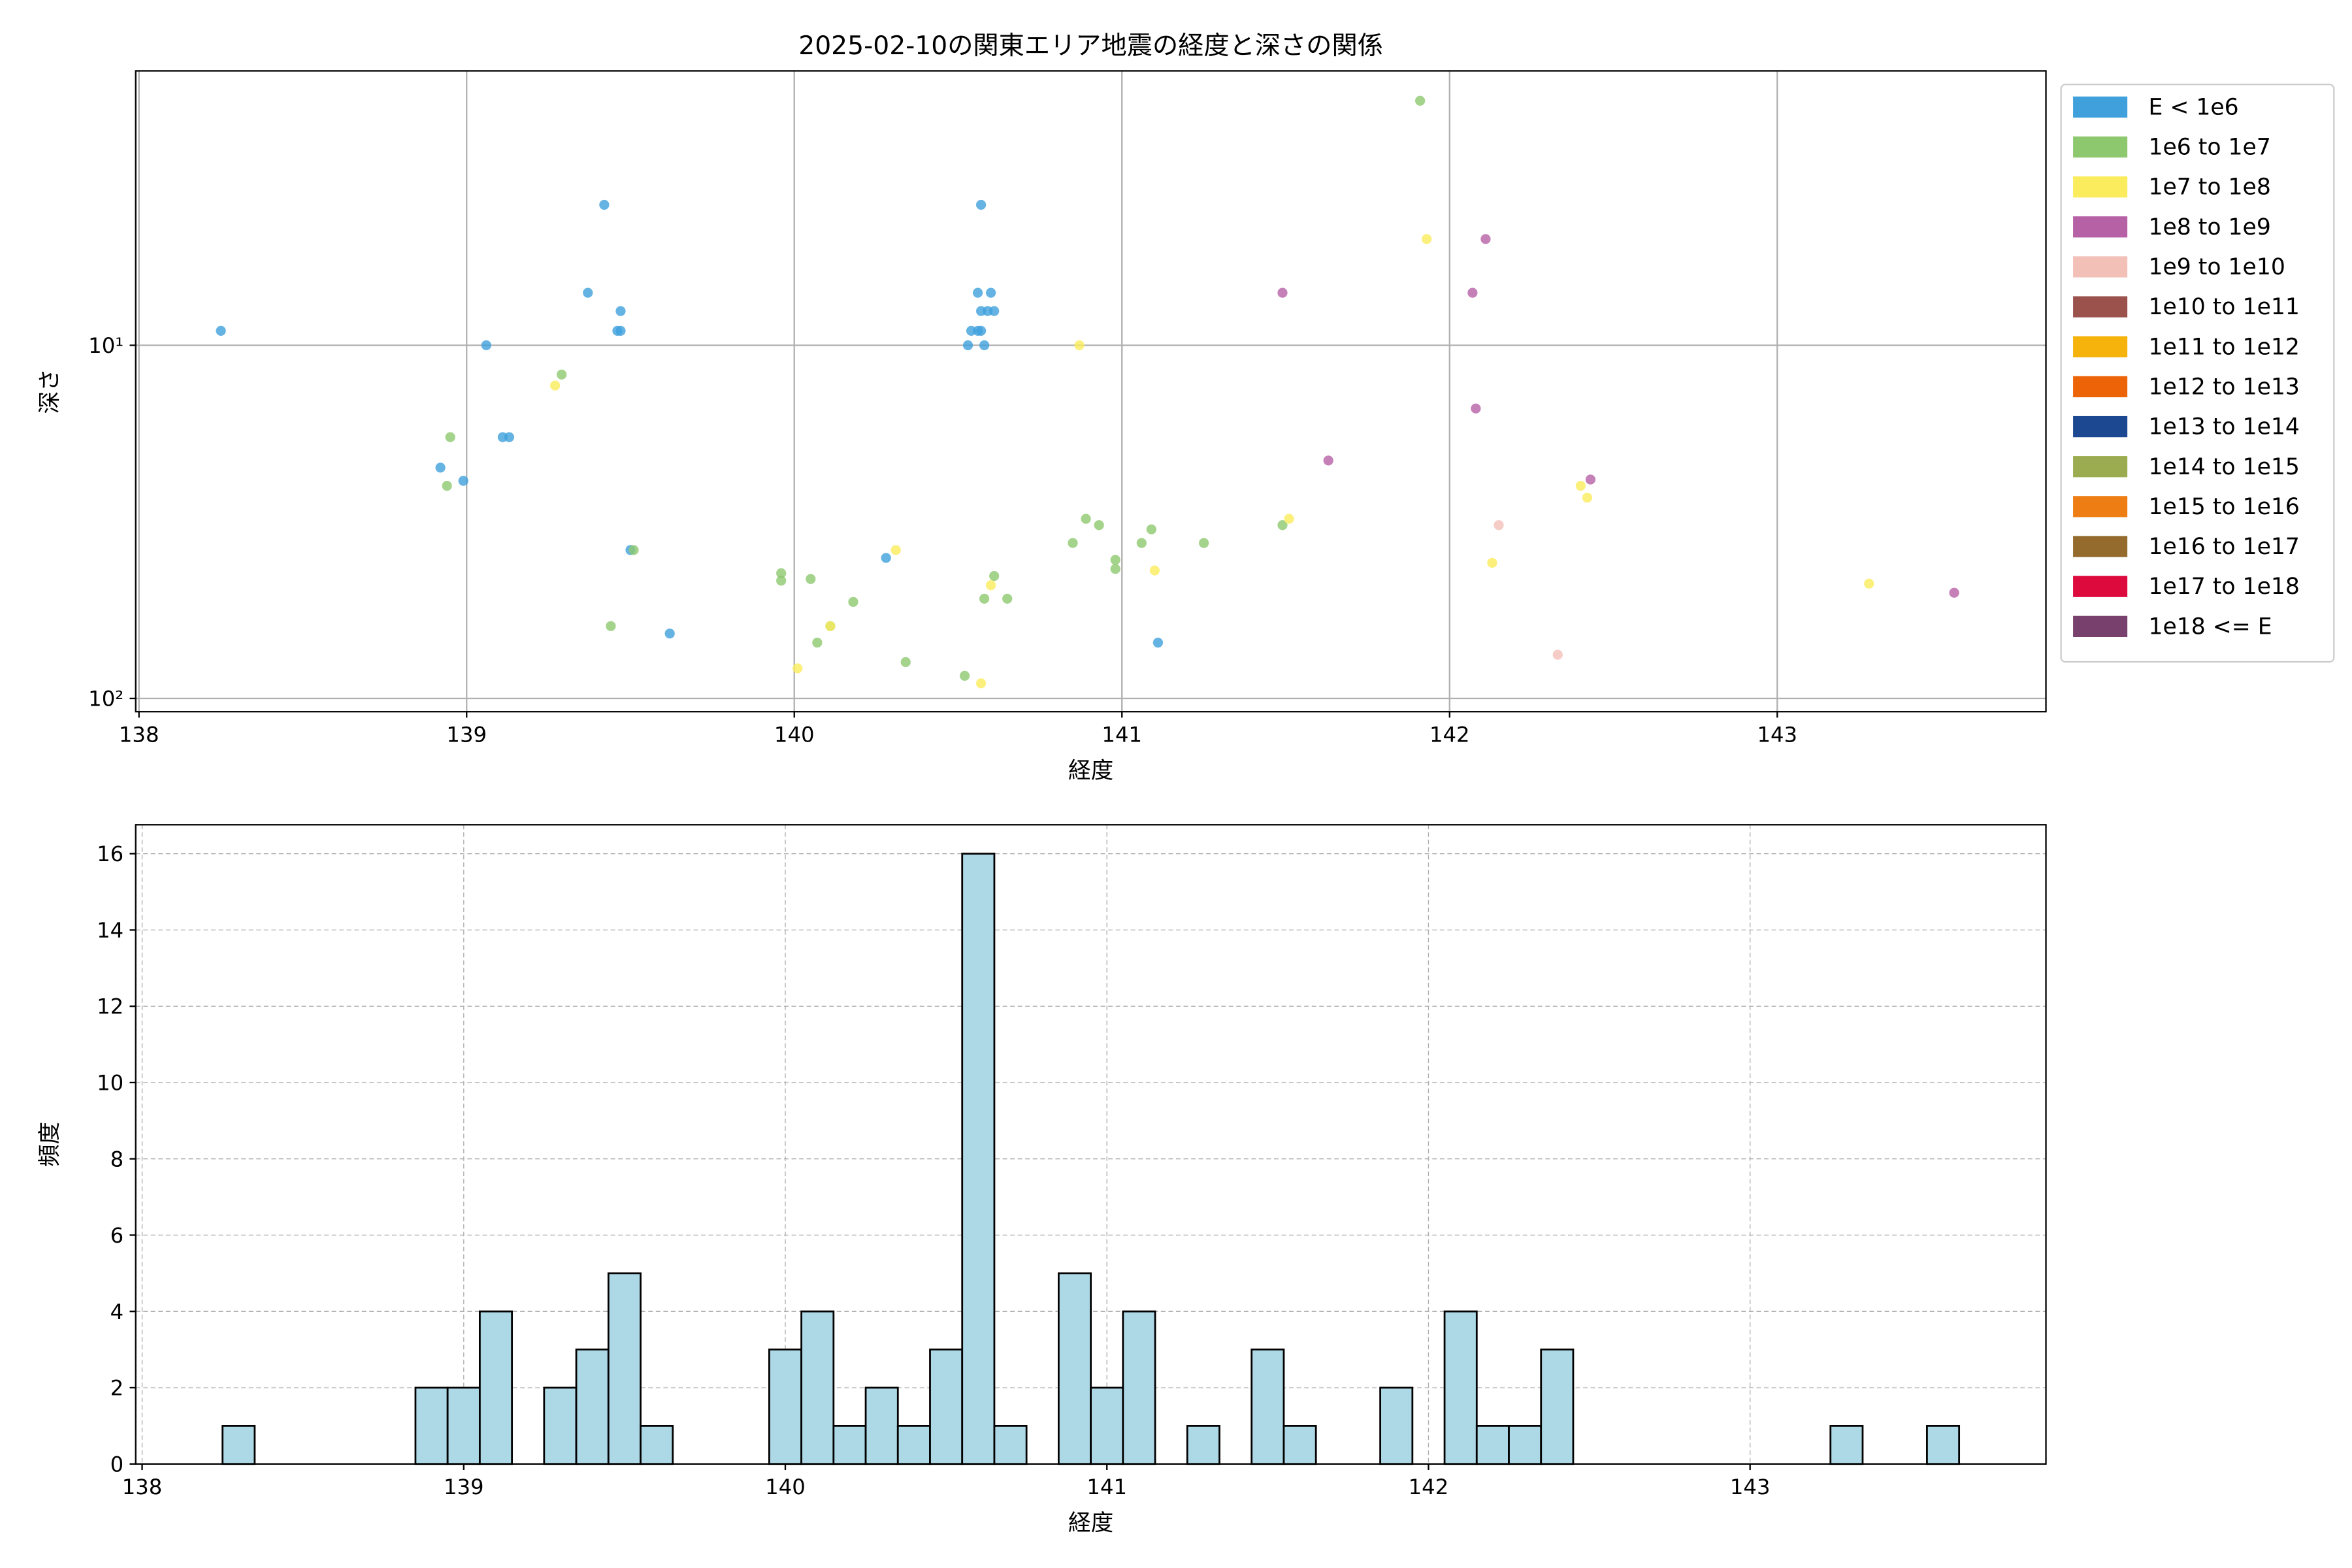 This screenshot has height=1568, width=2352. I want to click on y-tick-label: 6, so click(117, 1235).